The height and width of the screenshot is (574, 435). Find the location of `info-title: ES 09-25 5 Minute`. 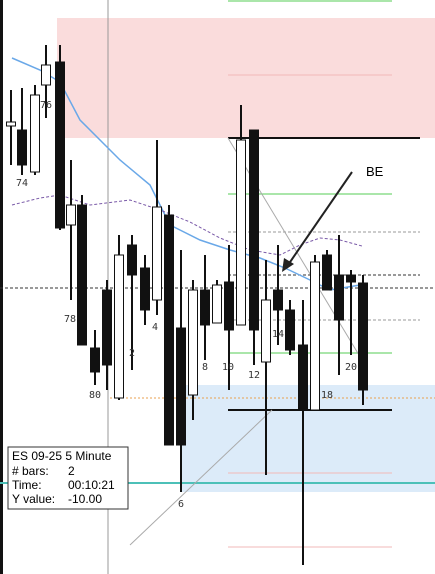

info-title: ES 09-25 5 Minute is located at coordinates (62, 456).